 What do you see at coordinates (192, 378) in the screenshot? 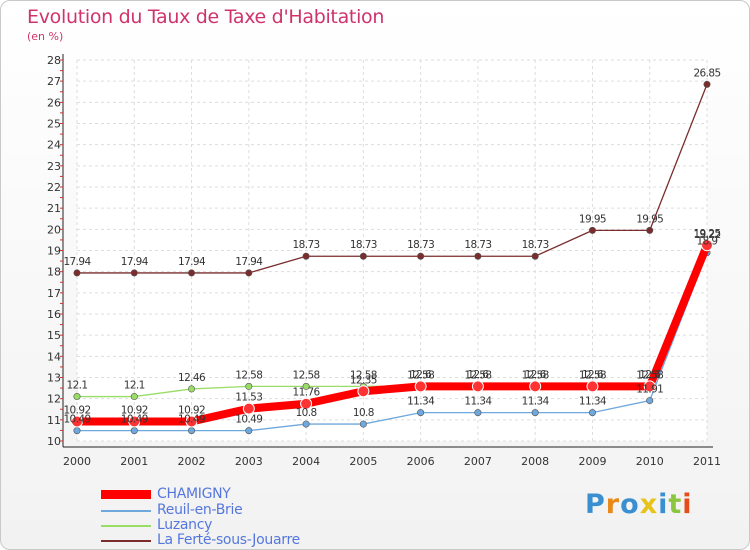
I see `data-label: 12.46` at bounding box center [192, 378].